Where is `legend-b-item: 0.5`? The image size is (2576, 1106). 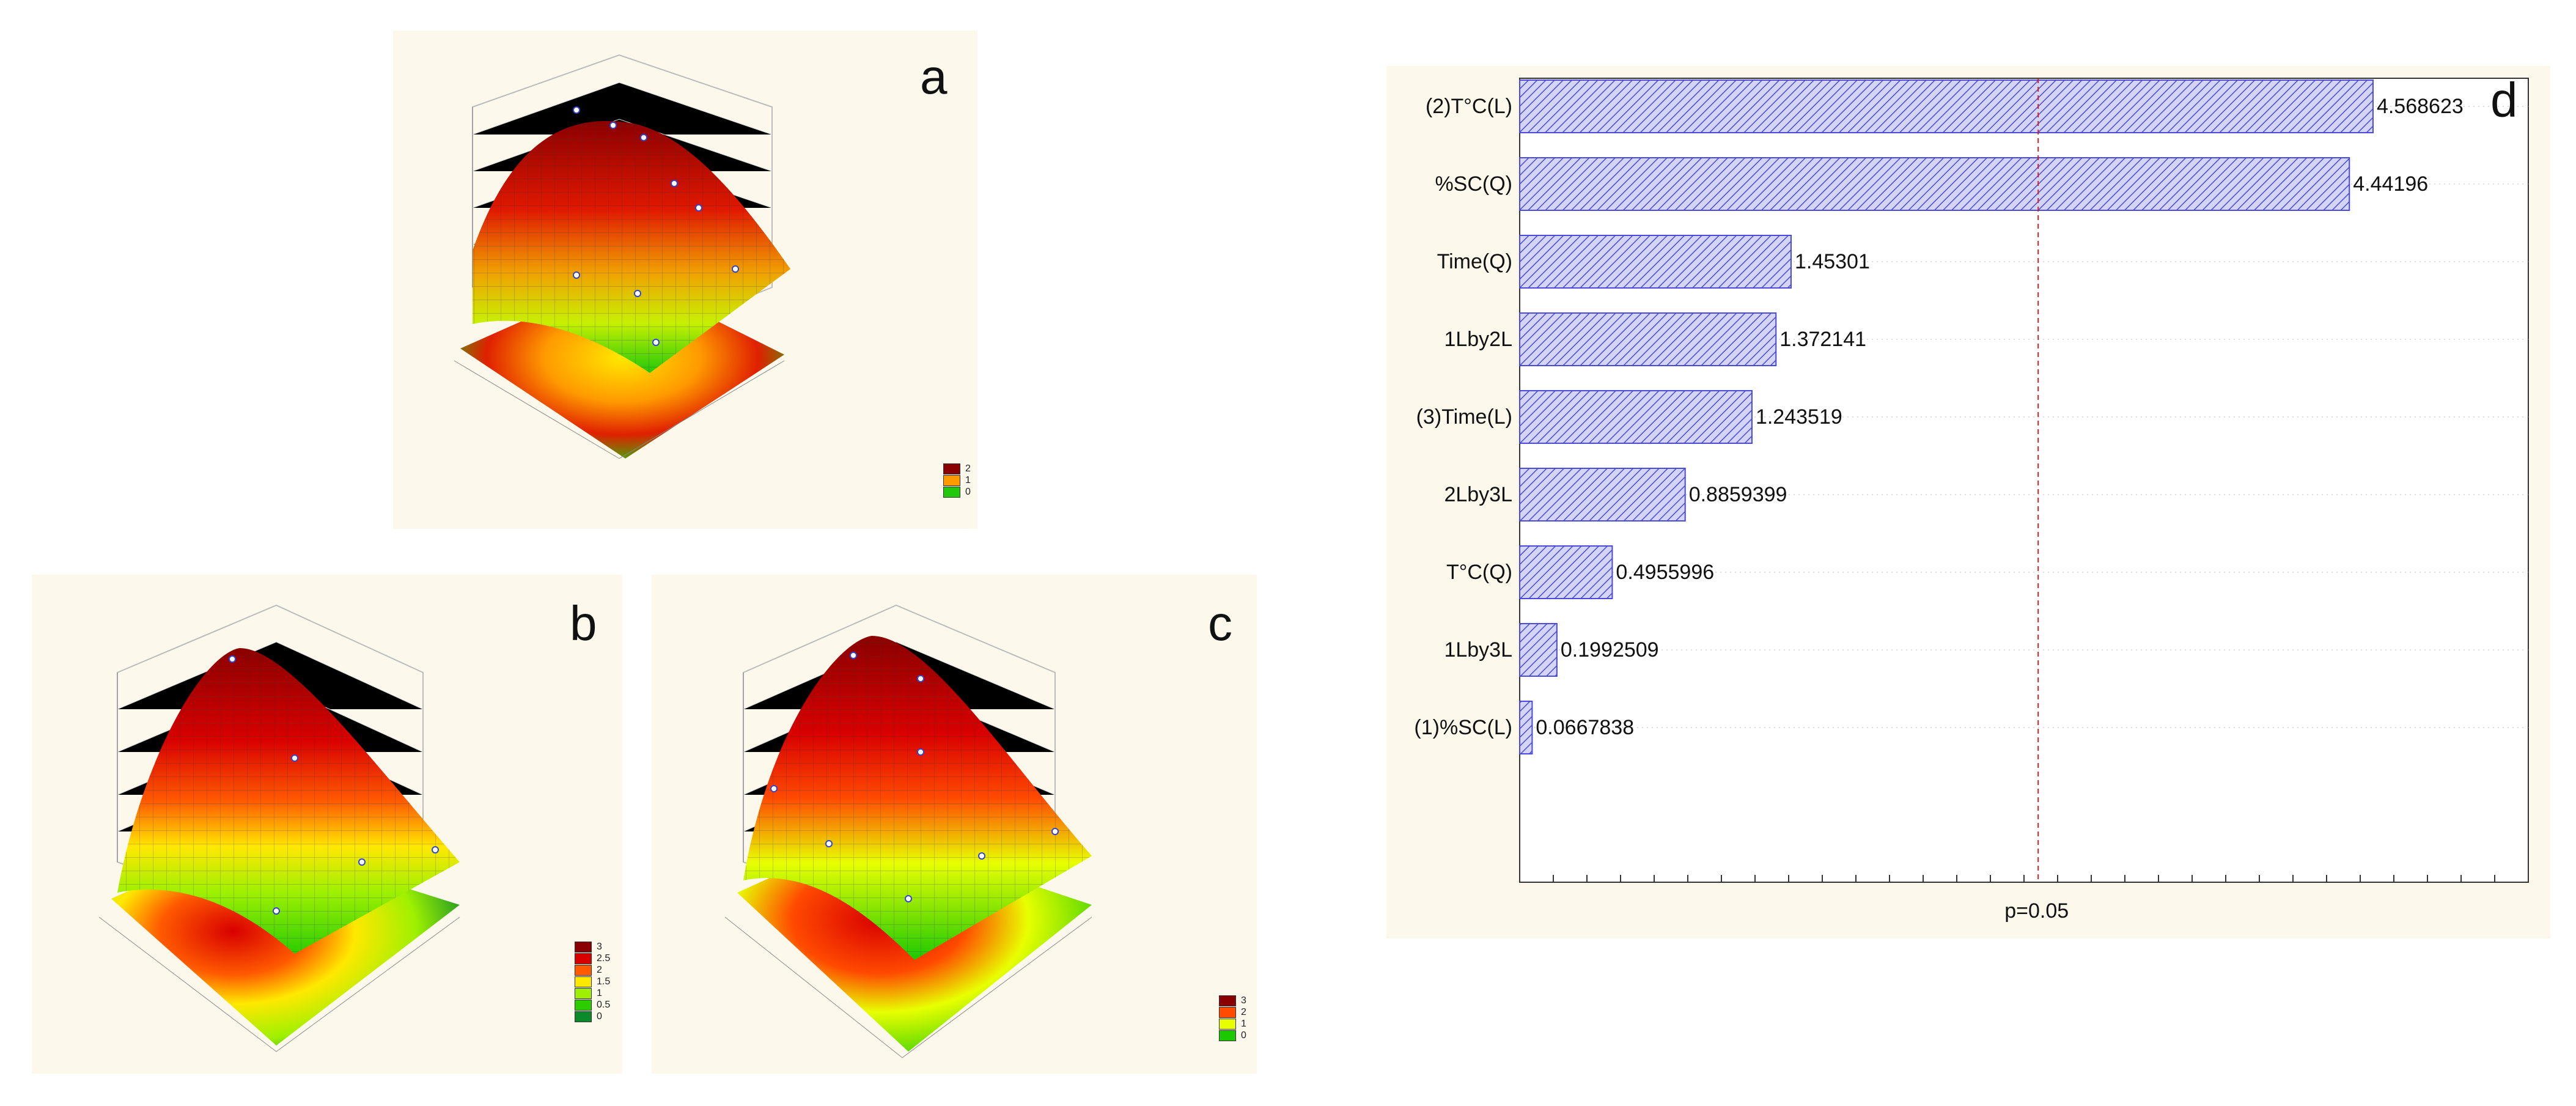
legend-b-item: 0.5 is located at coordinates (592, 1005).